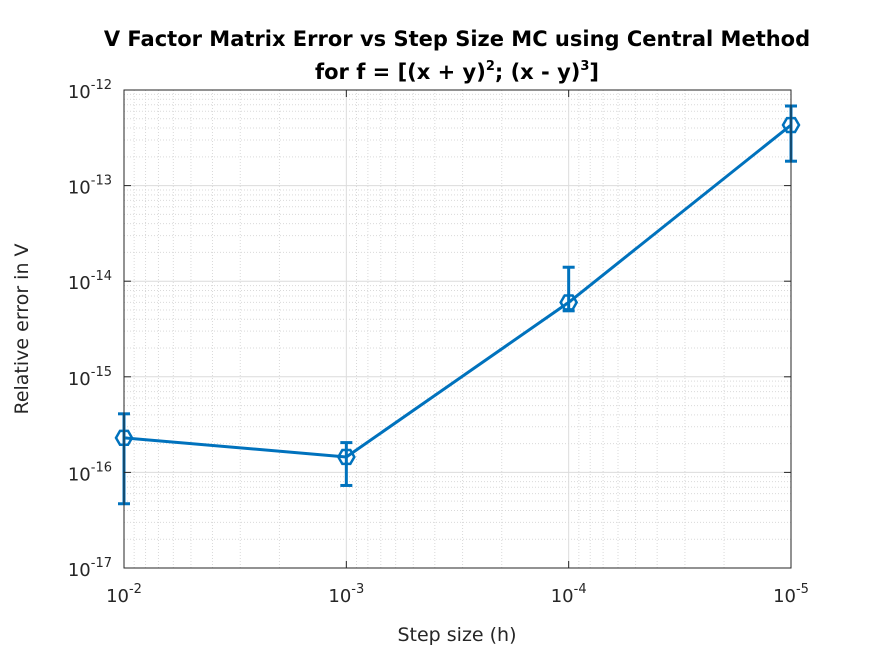  Describe the element at coordinates (90, 281) in the screenshot. I see `y-tick-label: 10-14` at that location.